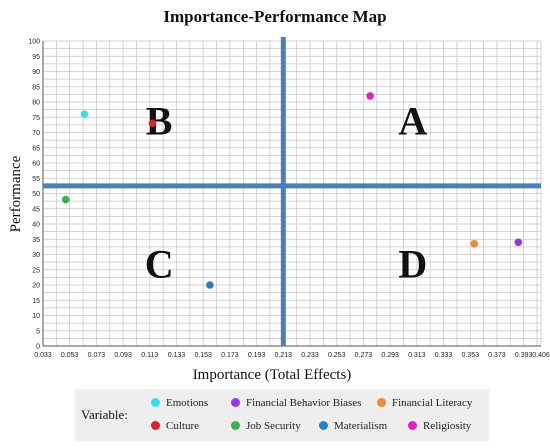 The height and width of the screenshot is (448, 550). Describe the element at coordinates (36, 164) in the screenshot. I see `y-tick-label: 60` at that location.